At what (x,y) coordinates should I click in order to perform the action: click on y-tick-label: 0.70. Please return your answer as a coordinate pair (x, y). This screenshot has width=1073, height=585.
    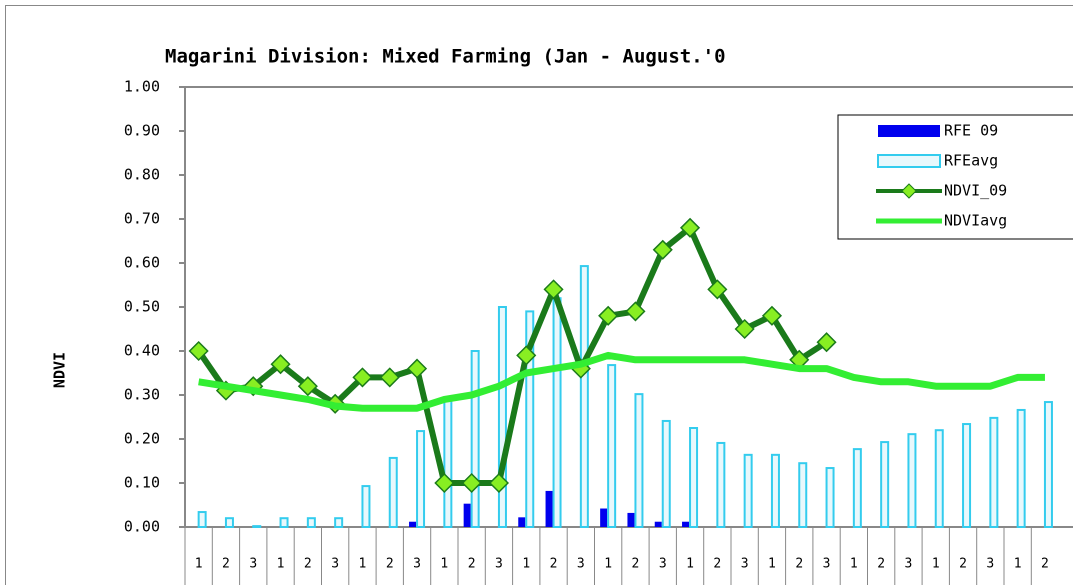
    Looking at the image, I should click on (142, 219).